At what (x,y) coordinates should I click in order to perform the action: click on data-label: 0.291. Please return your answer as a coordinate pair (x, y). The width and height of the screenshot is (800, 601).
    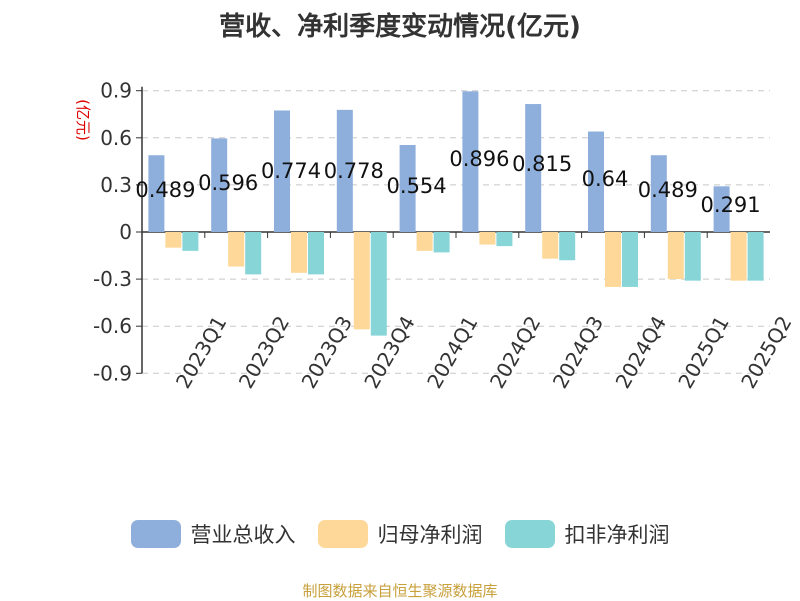
    Looking at the image, I should click on (731, 205).